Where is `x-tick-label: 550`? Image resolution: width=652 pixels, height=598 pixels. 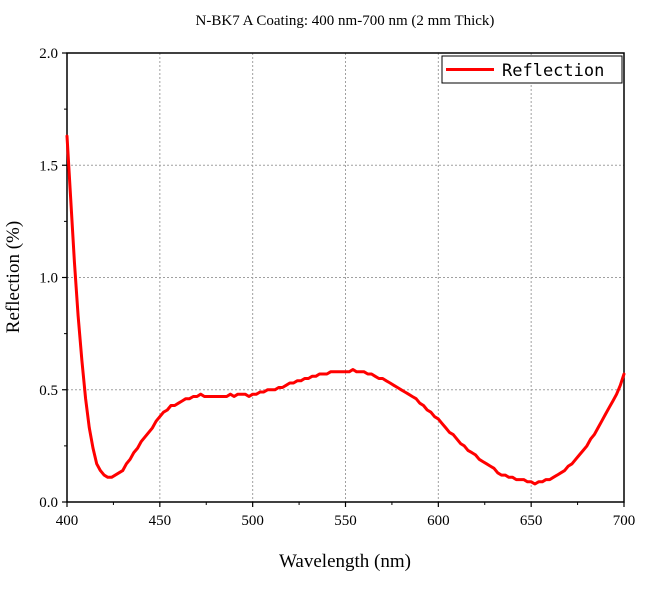
x-tick-label: 550 is located at coordinates (345, 521).